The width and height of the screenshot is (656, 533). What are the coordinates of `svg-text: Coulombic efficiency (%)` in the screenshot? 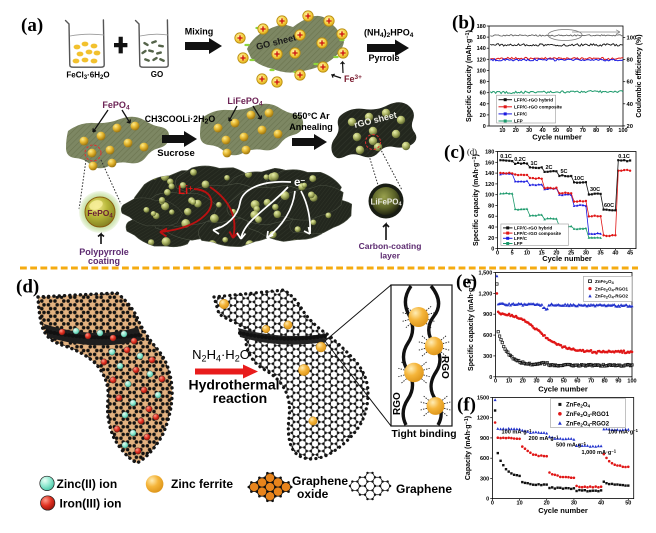 It's located at (639, 75).